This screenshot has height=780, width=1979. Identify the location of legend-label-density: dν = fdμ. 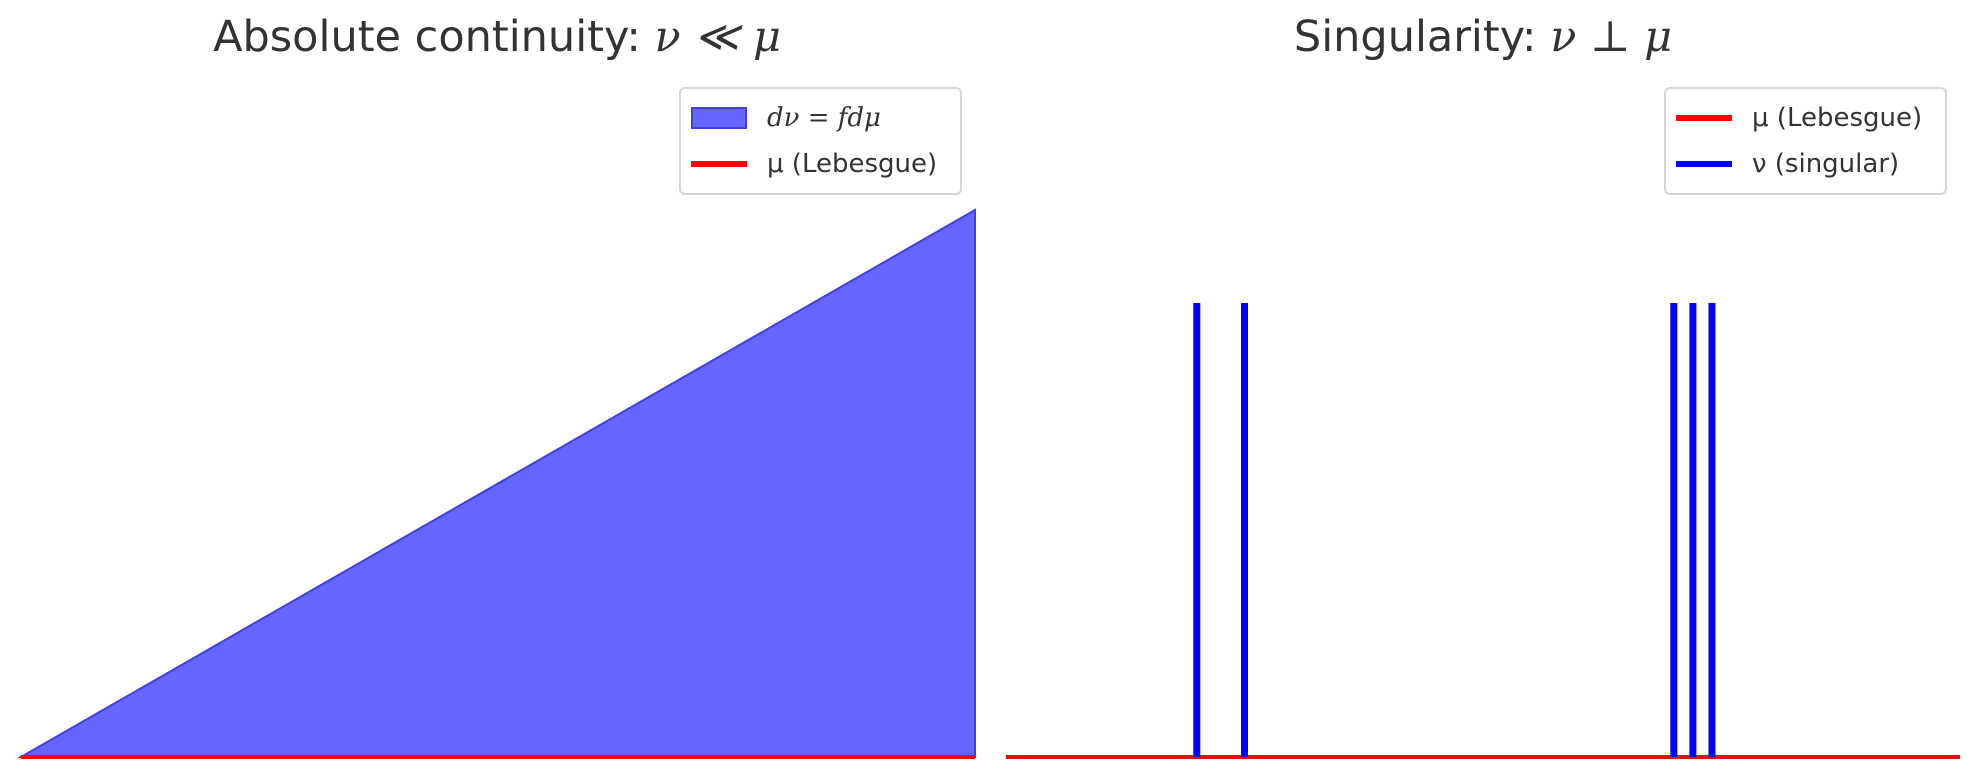
(824, 118).